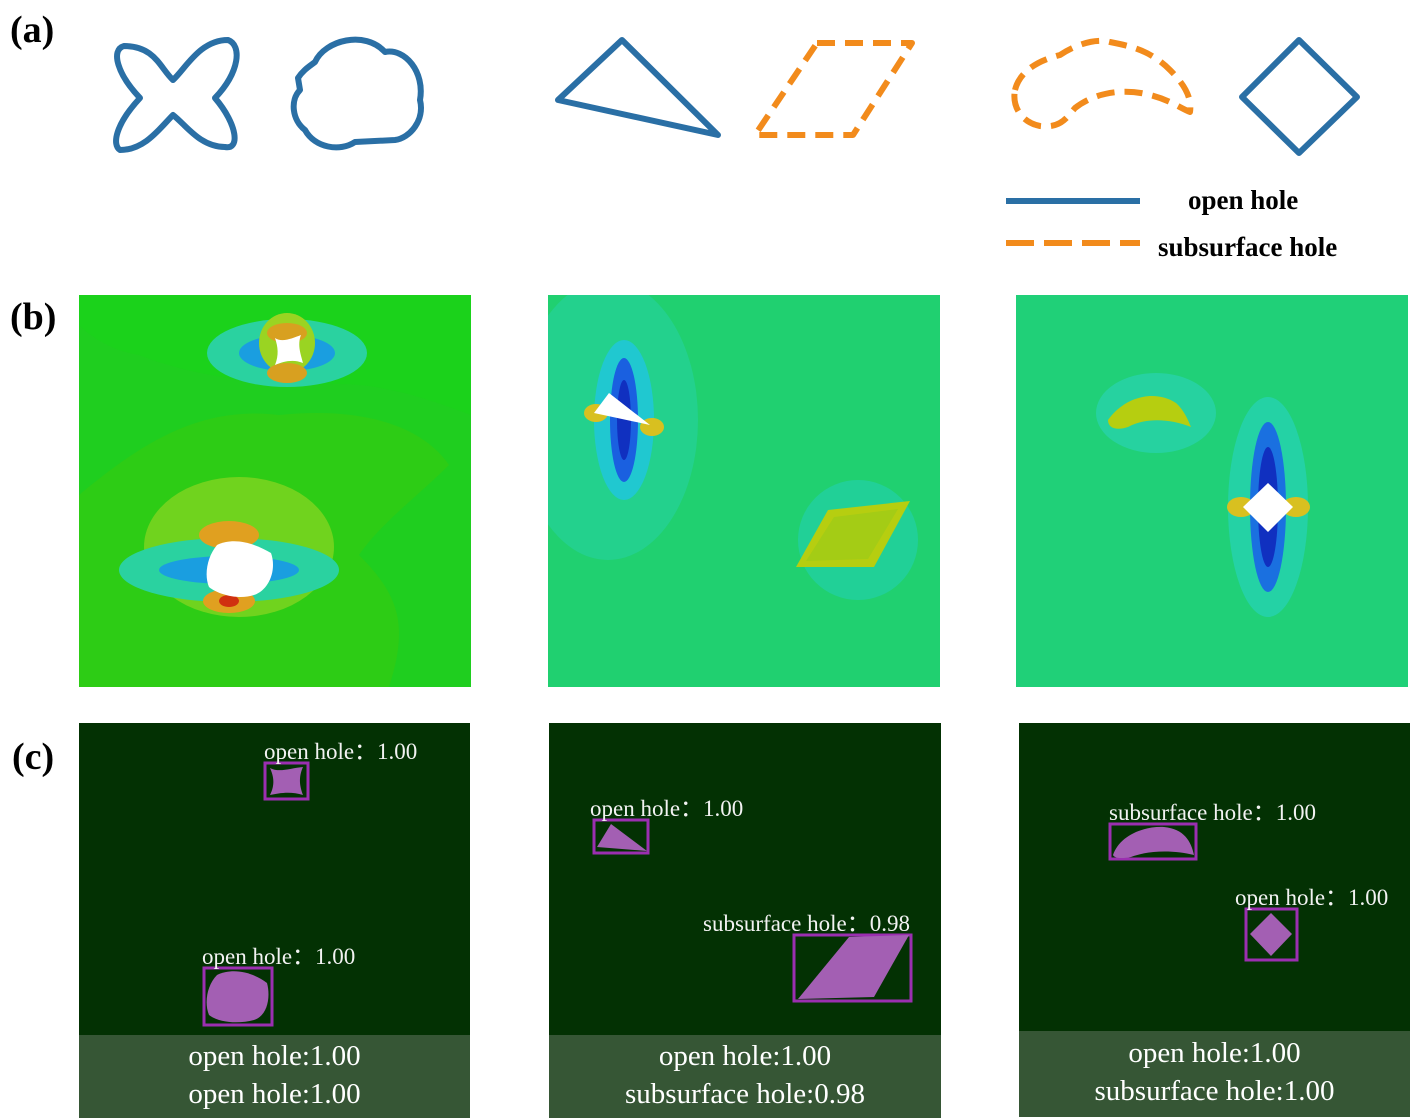  I want to click on parallelogram-shape, so click(833, 89).